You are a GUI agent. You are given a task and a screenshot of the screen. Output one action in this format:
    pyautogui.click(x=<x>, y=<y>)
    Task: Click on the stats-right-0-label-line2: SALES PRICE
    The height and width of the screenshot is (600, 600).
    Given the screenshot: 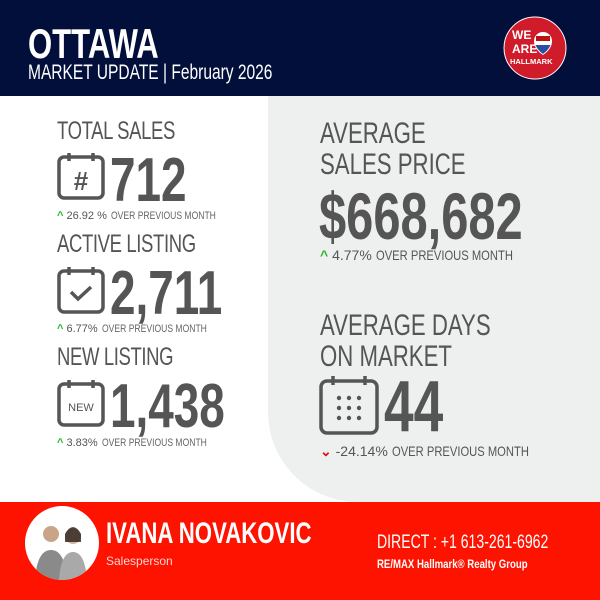 What is the action you would take?
    pyautogui.click(x=393, y=164)
    